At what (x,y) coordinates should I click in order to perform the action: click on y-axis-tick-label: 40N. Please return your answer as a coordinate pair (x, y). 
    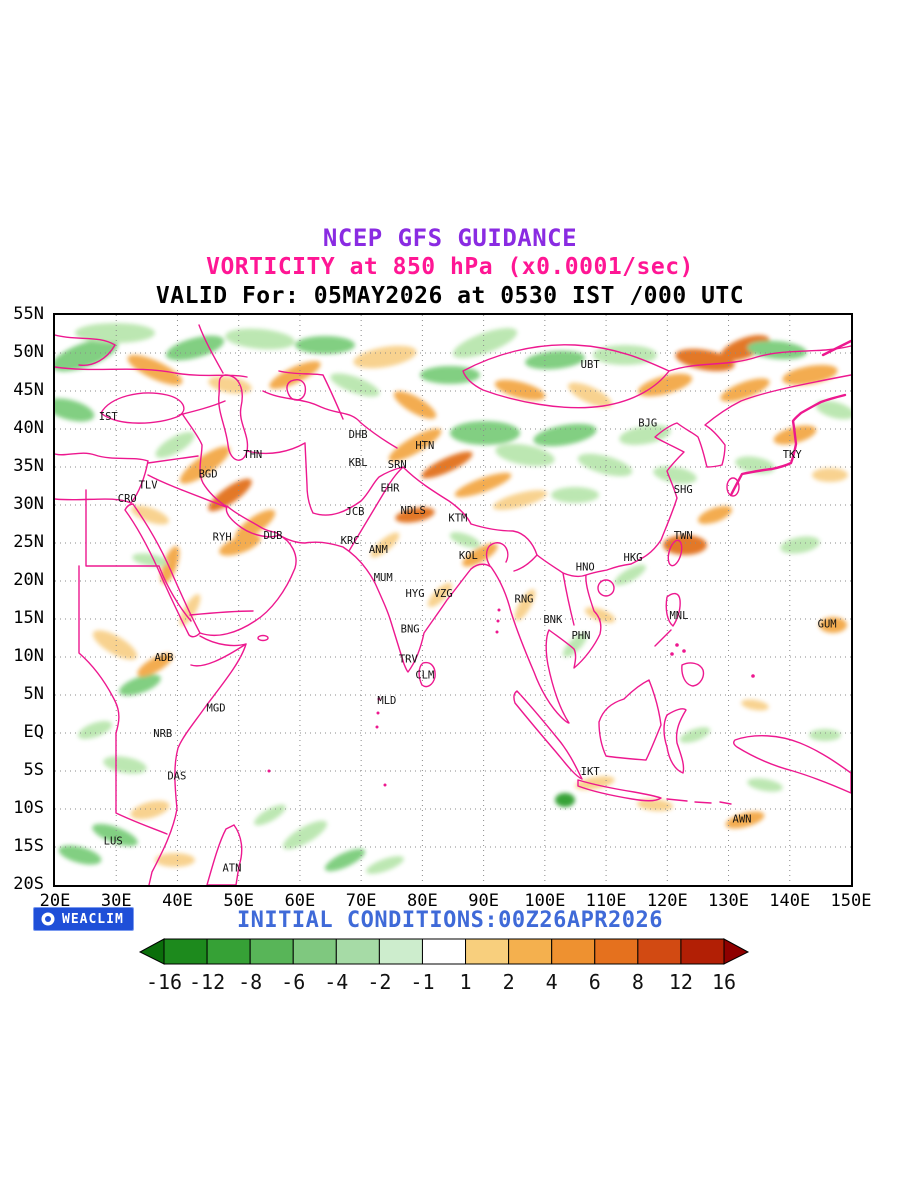
    Looking at the image, I should click on (28, 428).